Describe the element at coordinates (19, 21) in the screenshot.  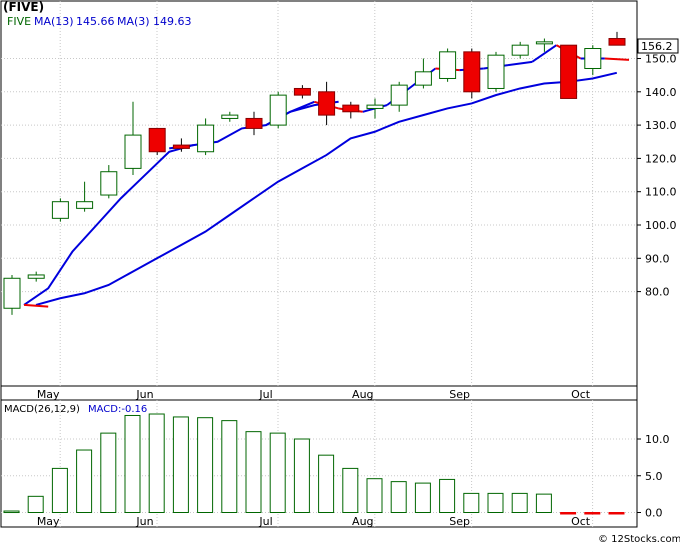
I see `legend-ticker: FIVE` at that location.